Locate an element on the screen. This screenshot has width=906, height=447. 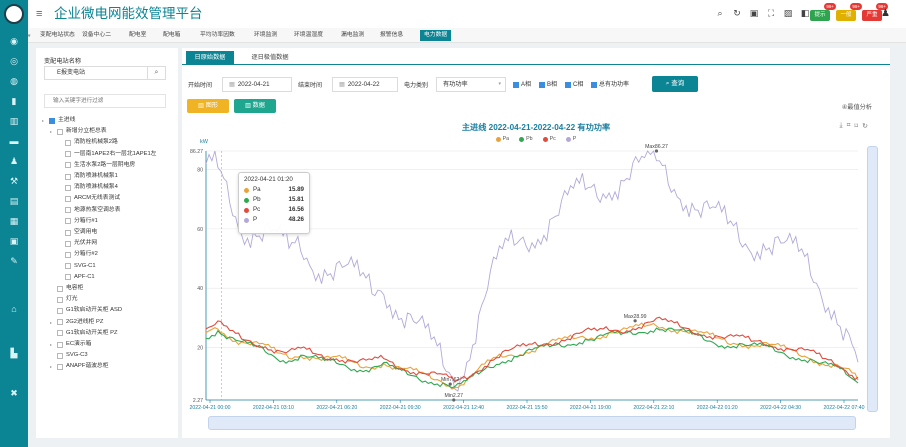
bar-chart-icon: ▥ is located at coordinates (14, 121).